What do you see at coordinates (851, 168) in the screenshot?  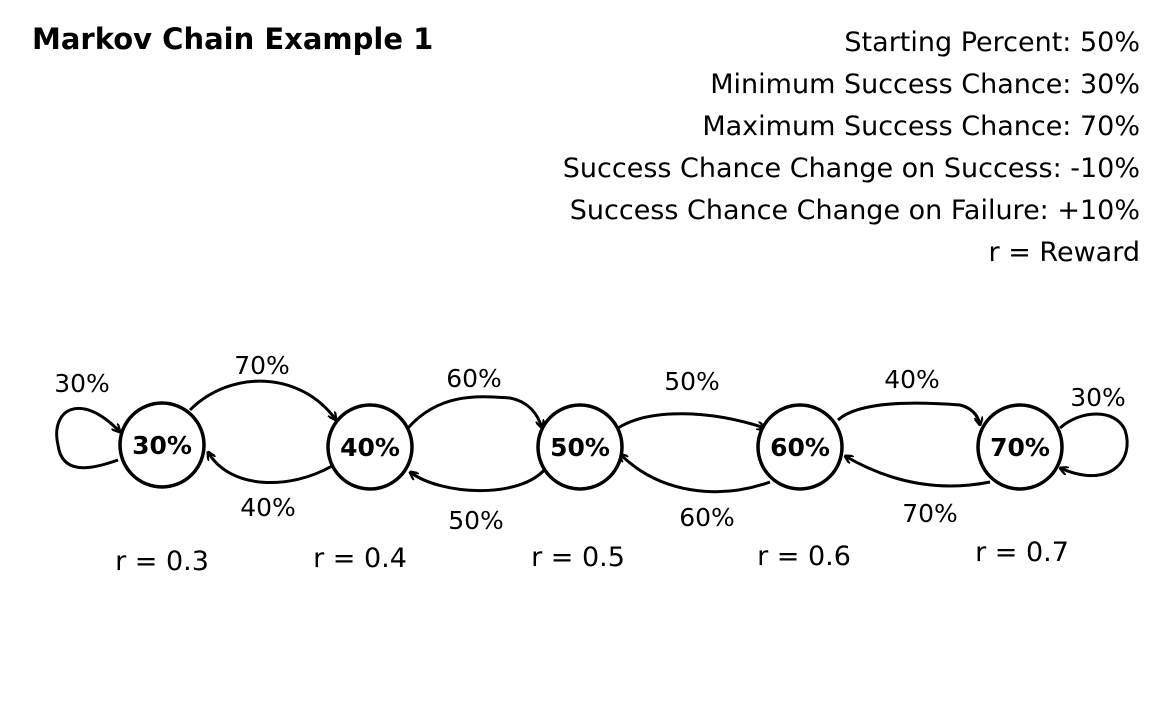 I see `change-on-success-text: Success Chance Change on Success: -10%` at bounding box center [851, 168].